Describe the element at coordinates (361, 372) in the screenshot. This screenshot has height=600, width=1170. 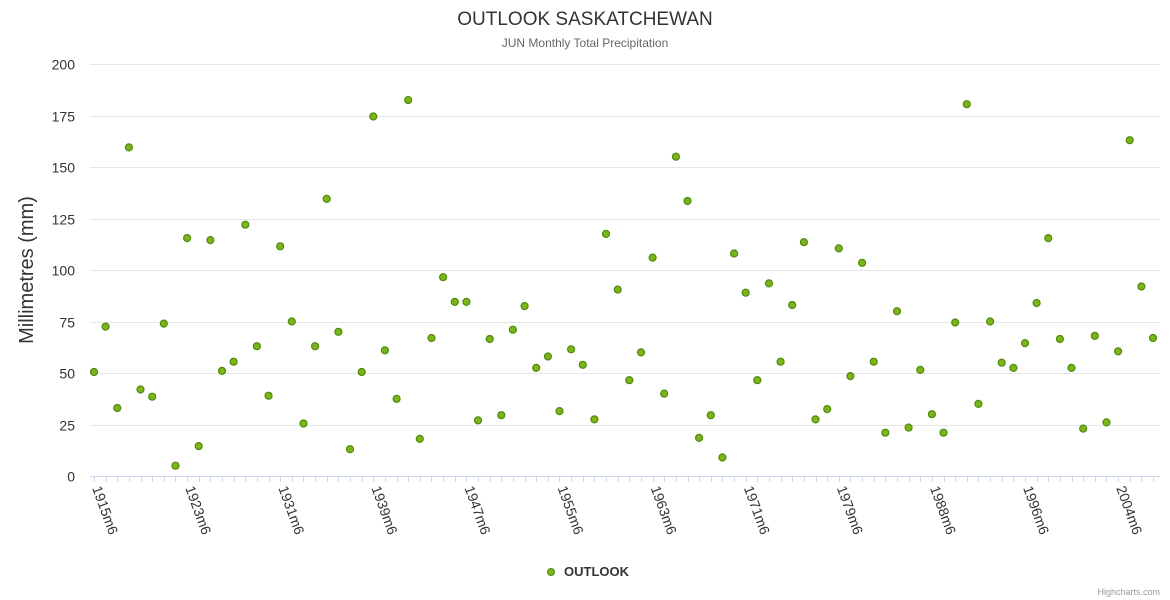
I see `data-point-1938` at that location.